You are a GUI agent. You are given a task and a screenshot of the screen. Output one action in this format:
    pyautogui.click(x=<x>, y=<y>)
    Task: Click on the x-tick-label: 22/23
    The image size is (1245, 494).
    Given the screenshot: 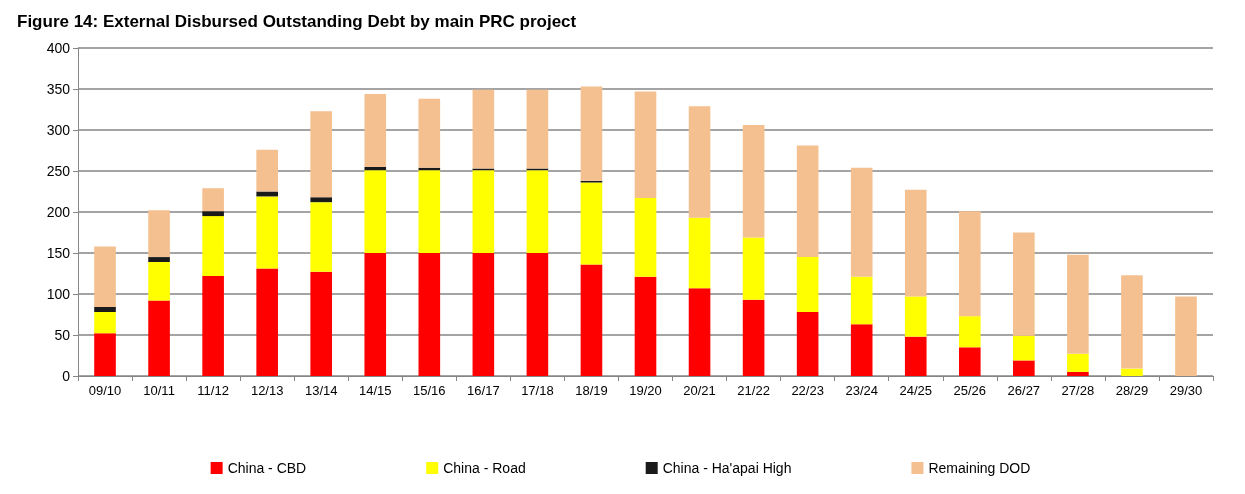 What is the action you would take?
    pyautogui.click(x=807, y=390)
    